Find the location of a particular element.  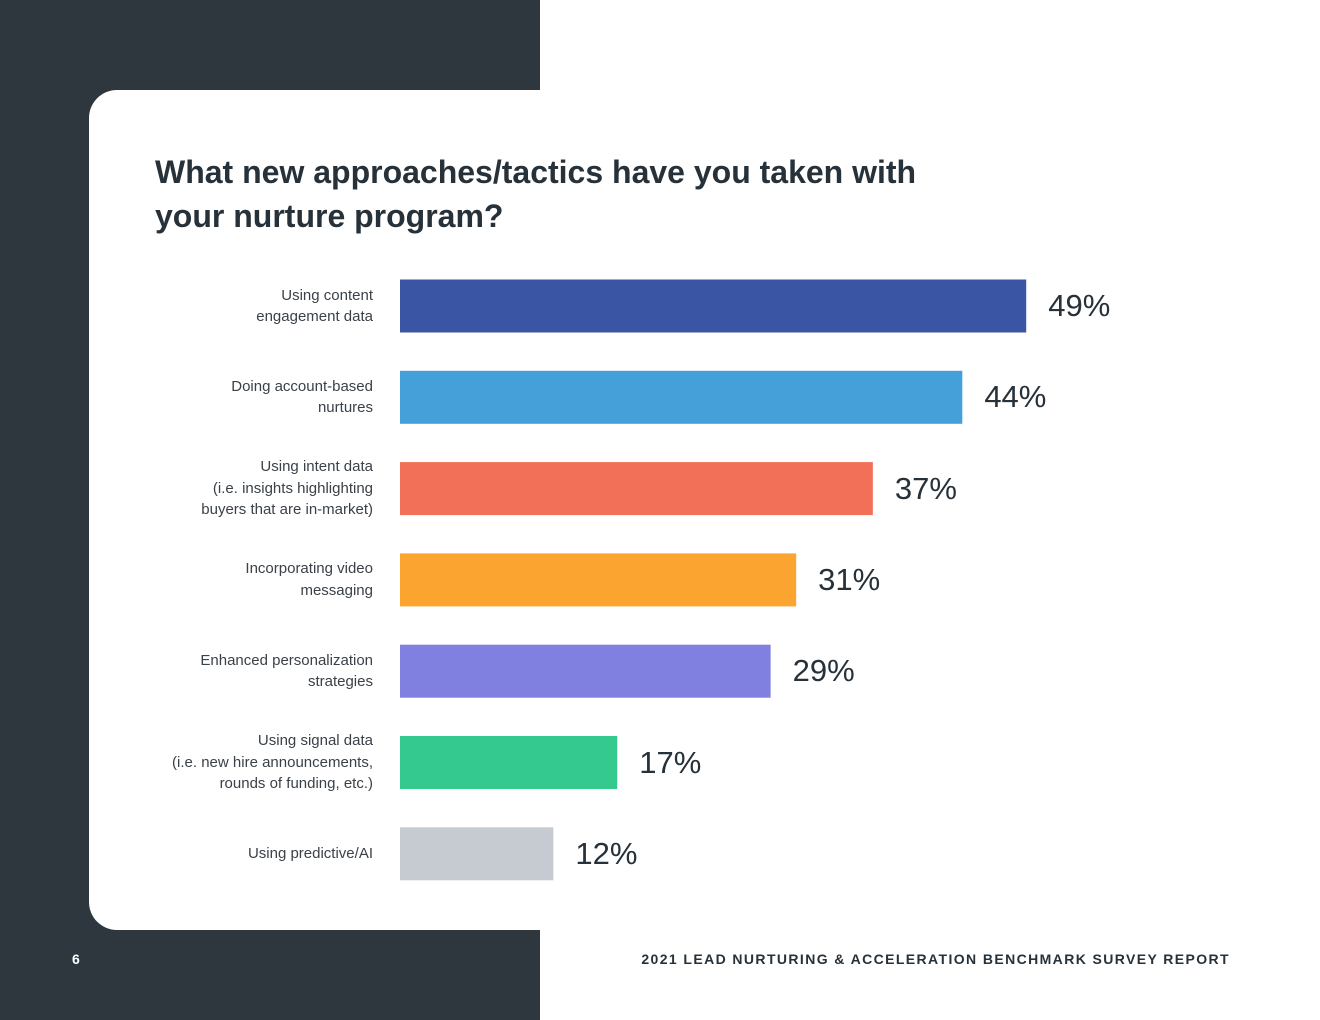

value-label: 31% is located at coordinates (849, 579).